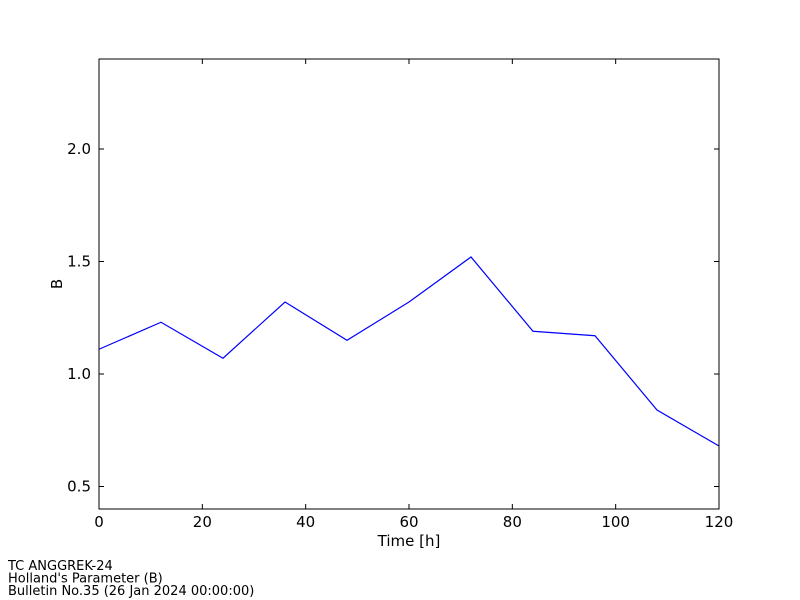 The height and width of the screenshot is (600, 800). Describe the element at coordinates (615, 522) in the screenshot. I see `x-tick-label: 100` at that location.